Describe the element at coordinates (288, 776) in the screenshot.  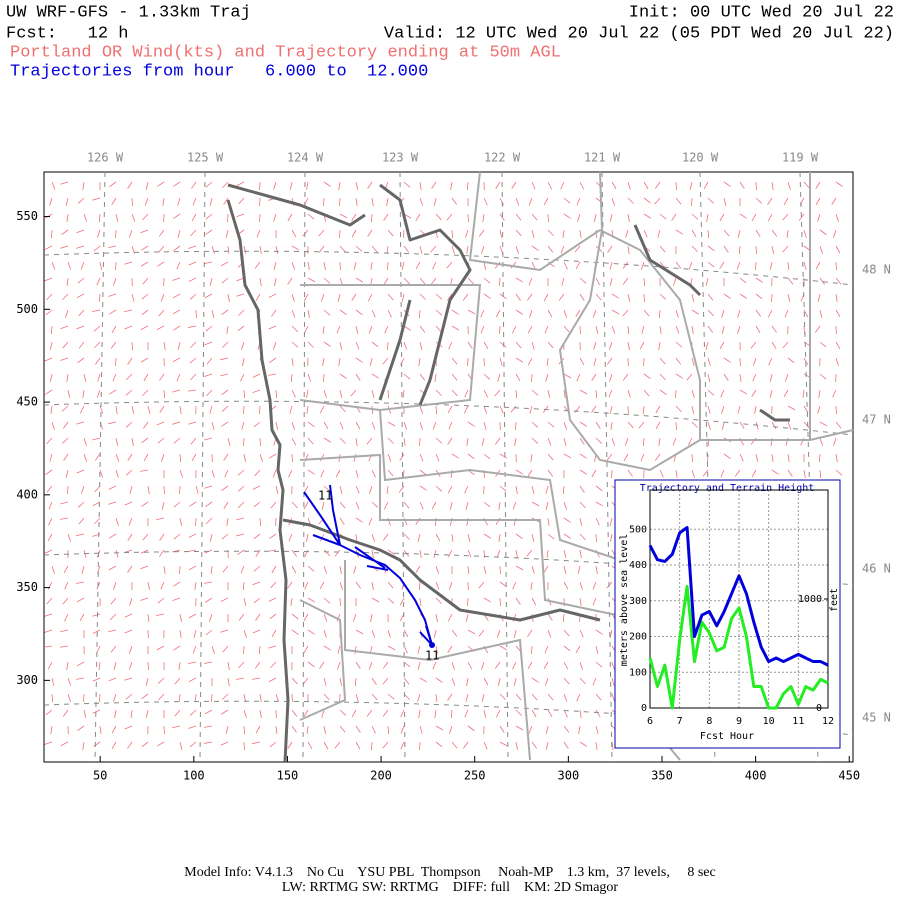
I see `x-tick-label: 150` at that location.